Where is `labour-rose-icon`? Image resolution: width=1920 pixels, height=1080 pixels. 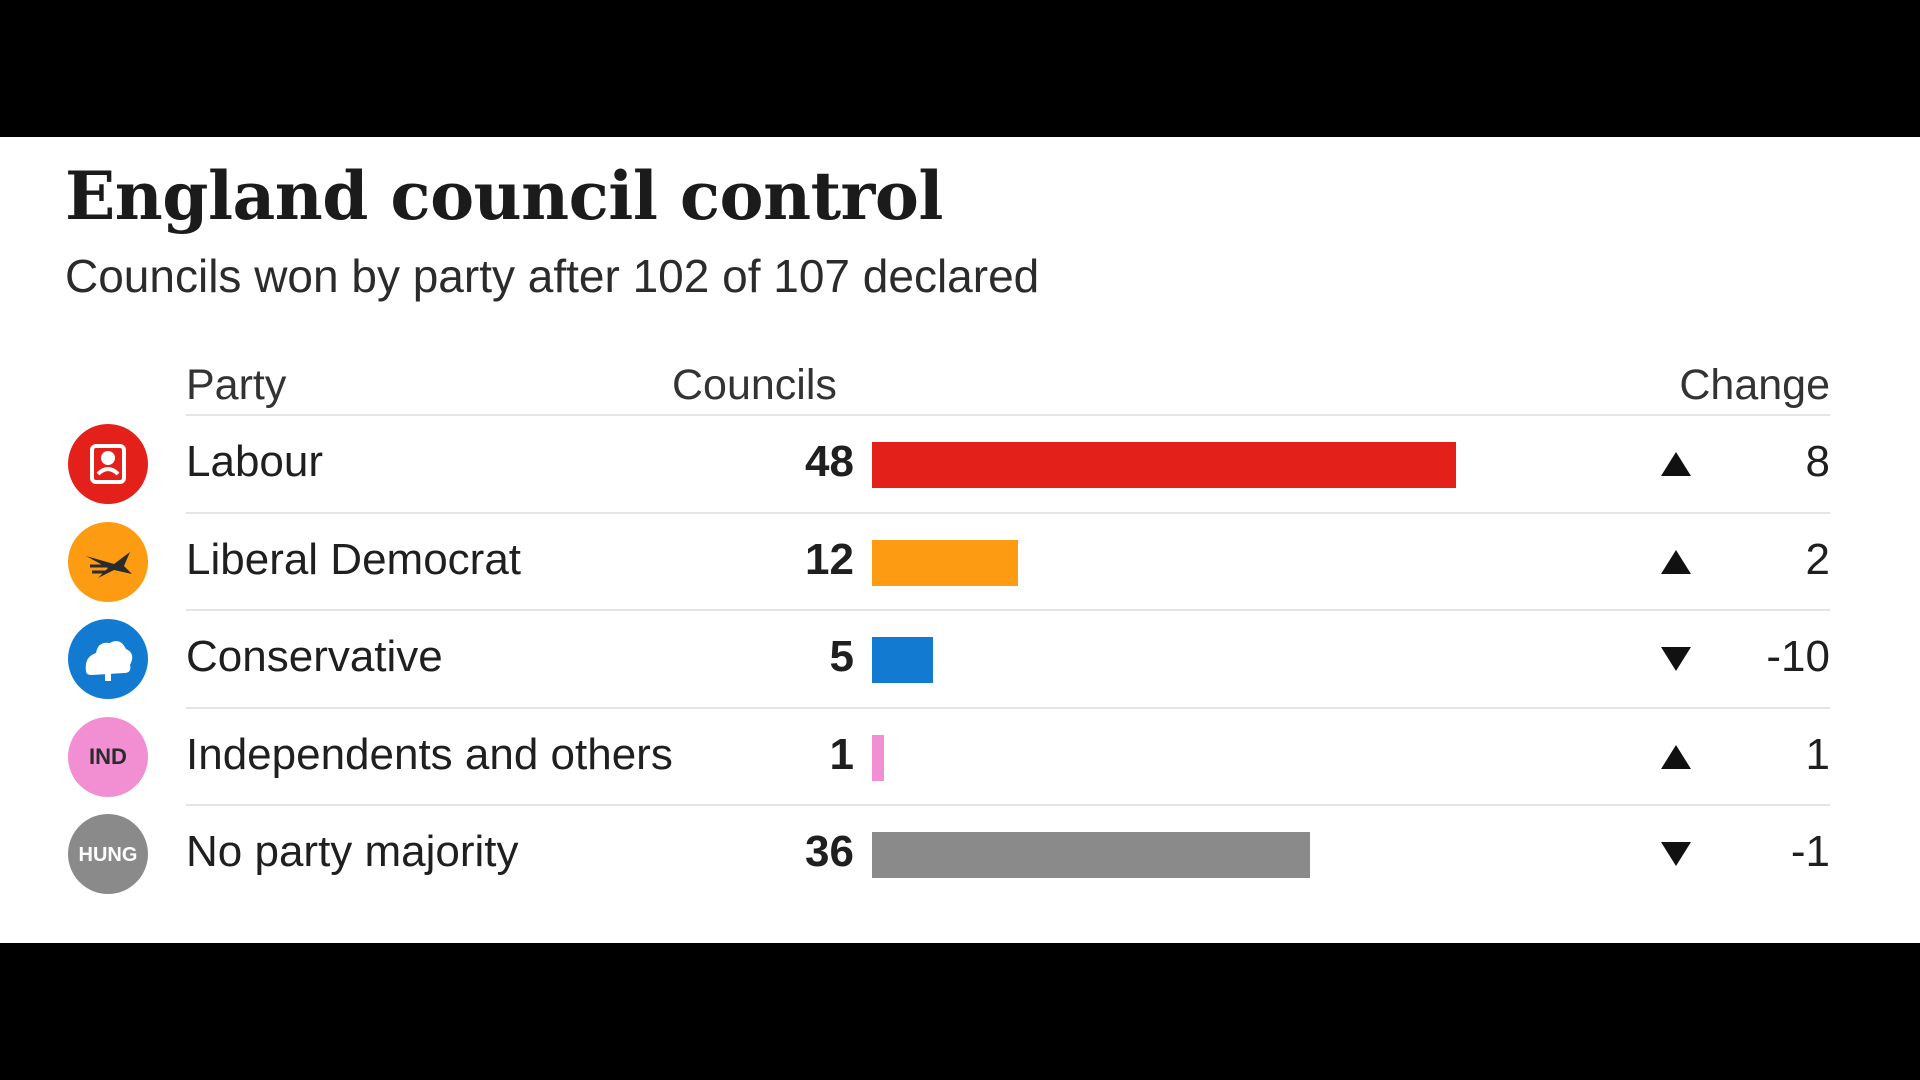 labour-rose-icon is located at coordinates (108, 464).